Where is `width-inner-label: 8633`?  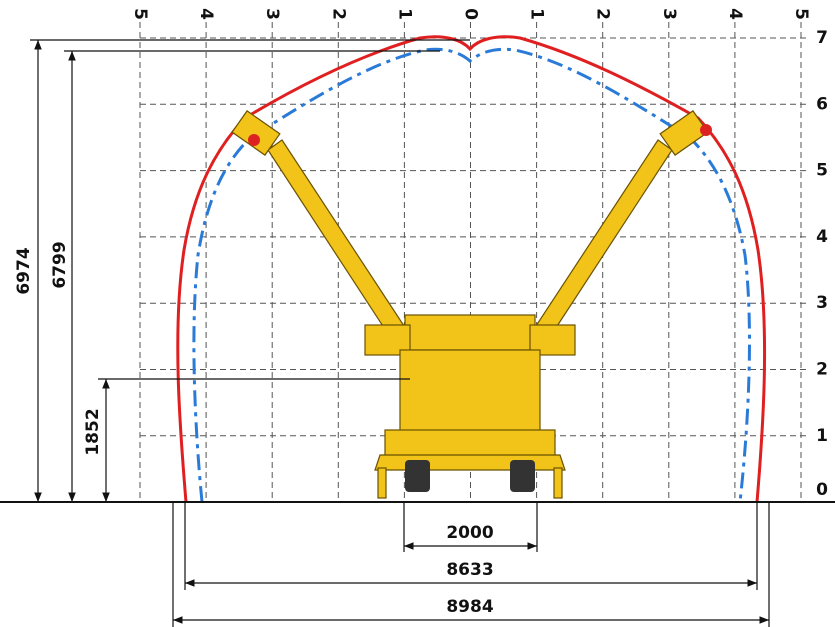 width-inner-label: 8633 is located at coordinates (469, 570).